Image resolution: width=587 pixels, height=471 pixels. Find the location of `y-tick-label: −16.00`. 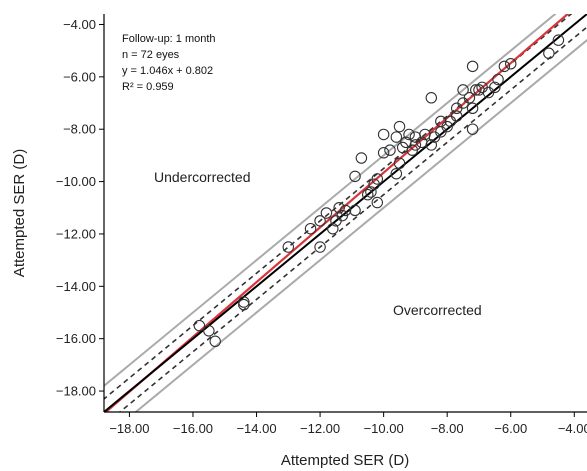

y-tick-label: −16.00 is located at coordinates (76, 338).